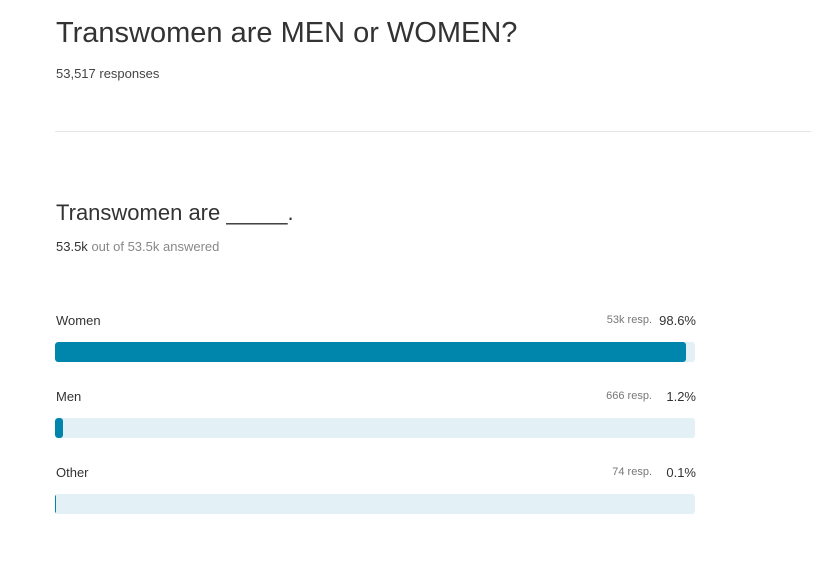 This screenshot has width=817, height=581. Describe the element at coordinates (155, 246) in the screenshot. I see `answered-text: out of 53.5k answered` at that location.